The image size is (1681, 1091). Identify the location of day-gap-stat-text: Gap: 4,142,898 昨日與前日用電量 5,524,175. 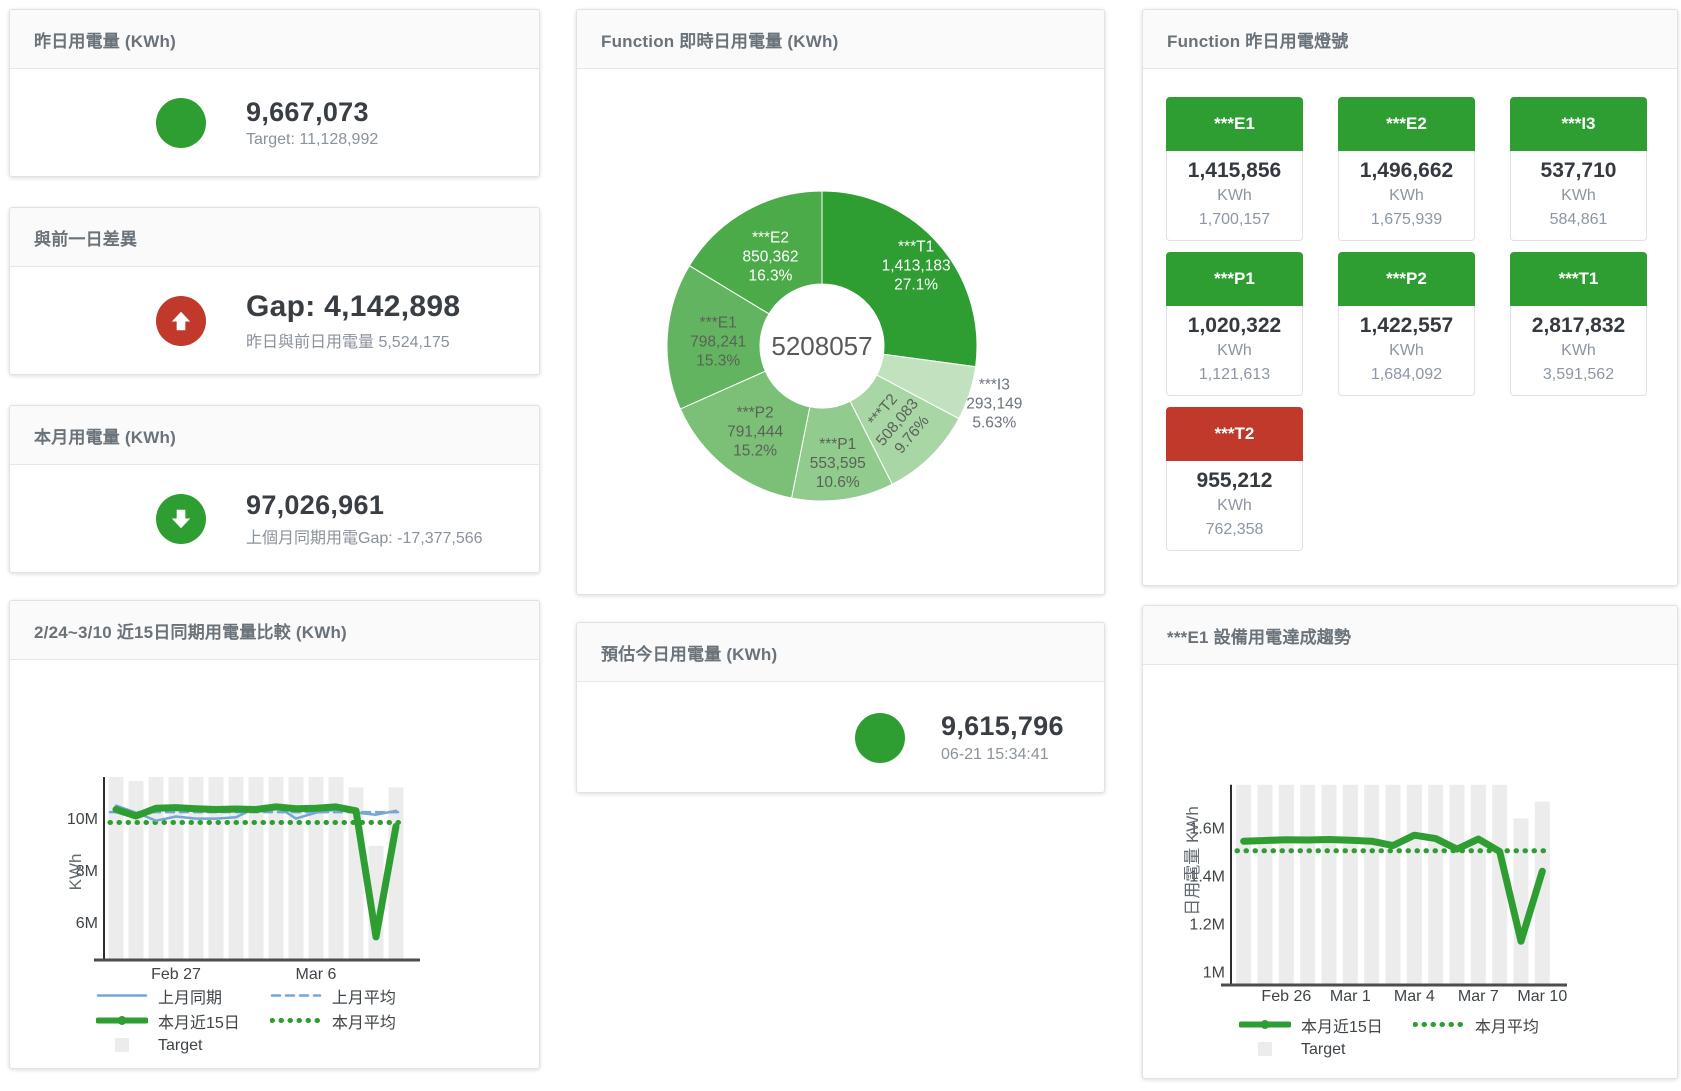
(353, 321).